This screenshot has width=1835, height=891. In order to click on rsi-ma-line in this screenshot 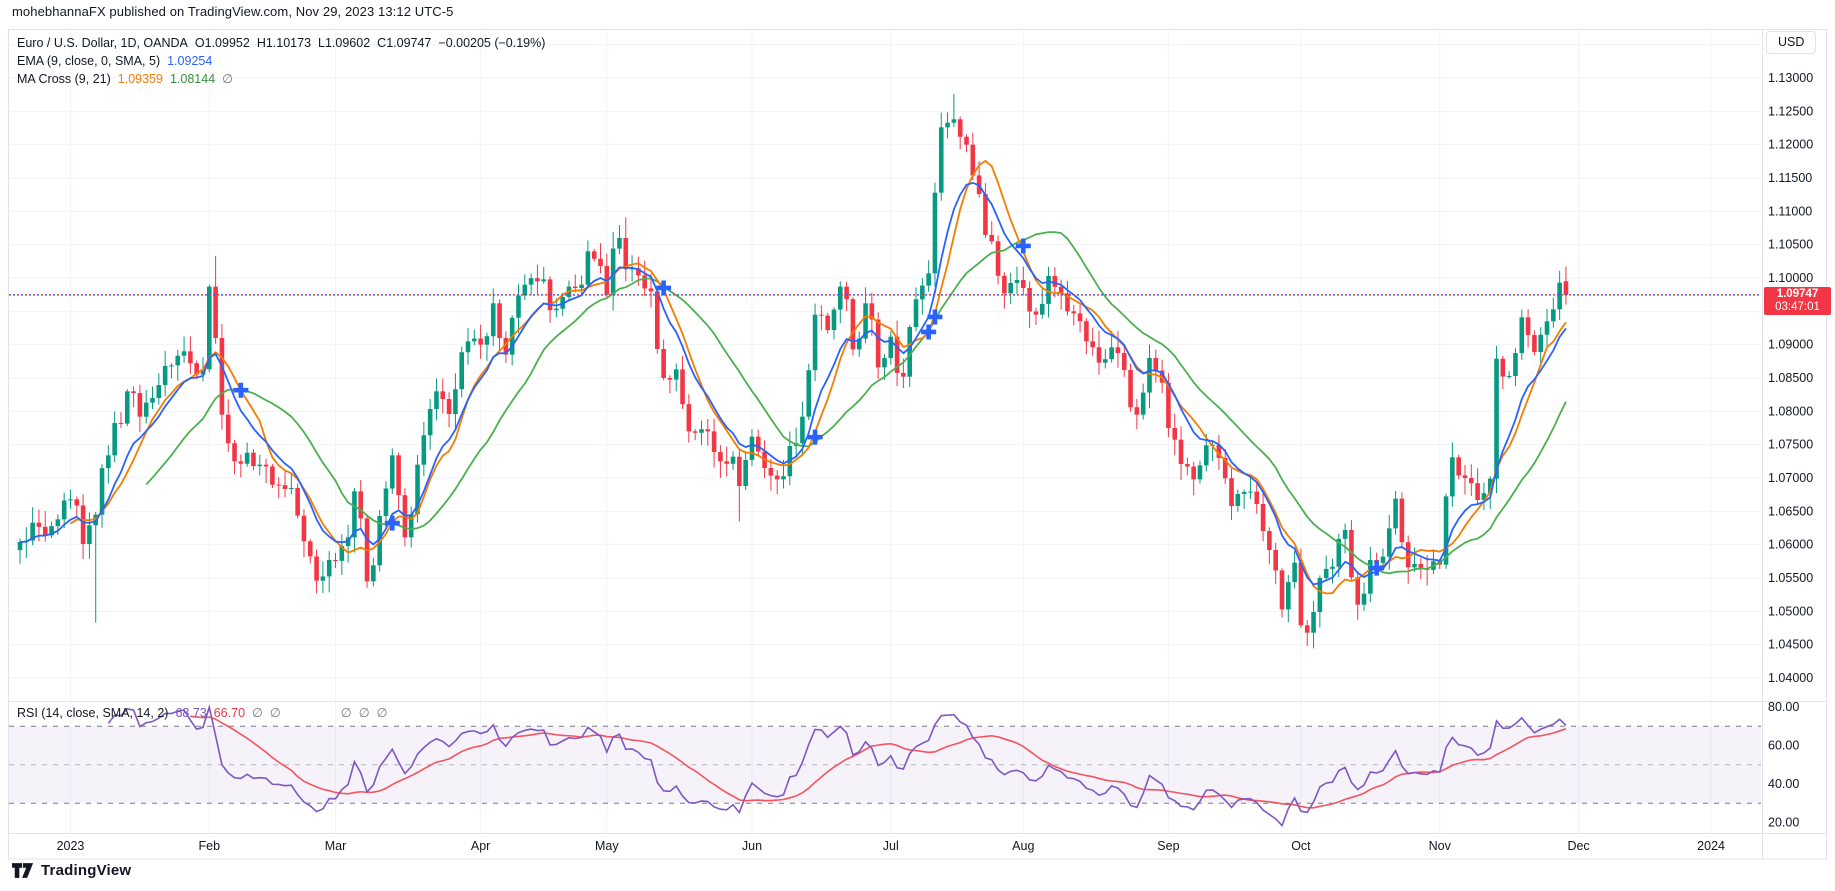, I will do `click(878, 762)`.